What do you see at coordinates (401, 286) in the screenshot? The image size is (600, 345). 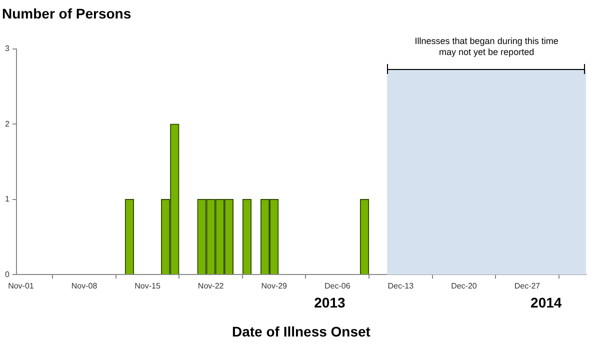 I see `x-tick-label: Dec-13` at bounding box center [401, 286].